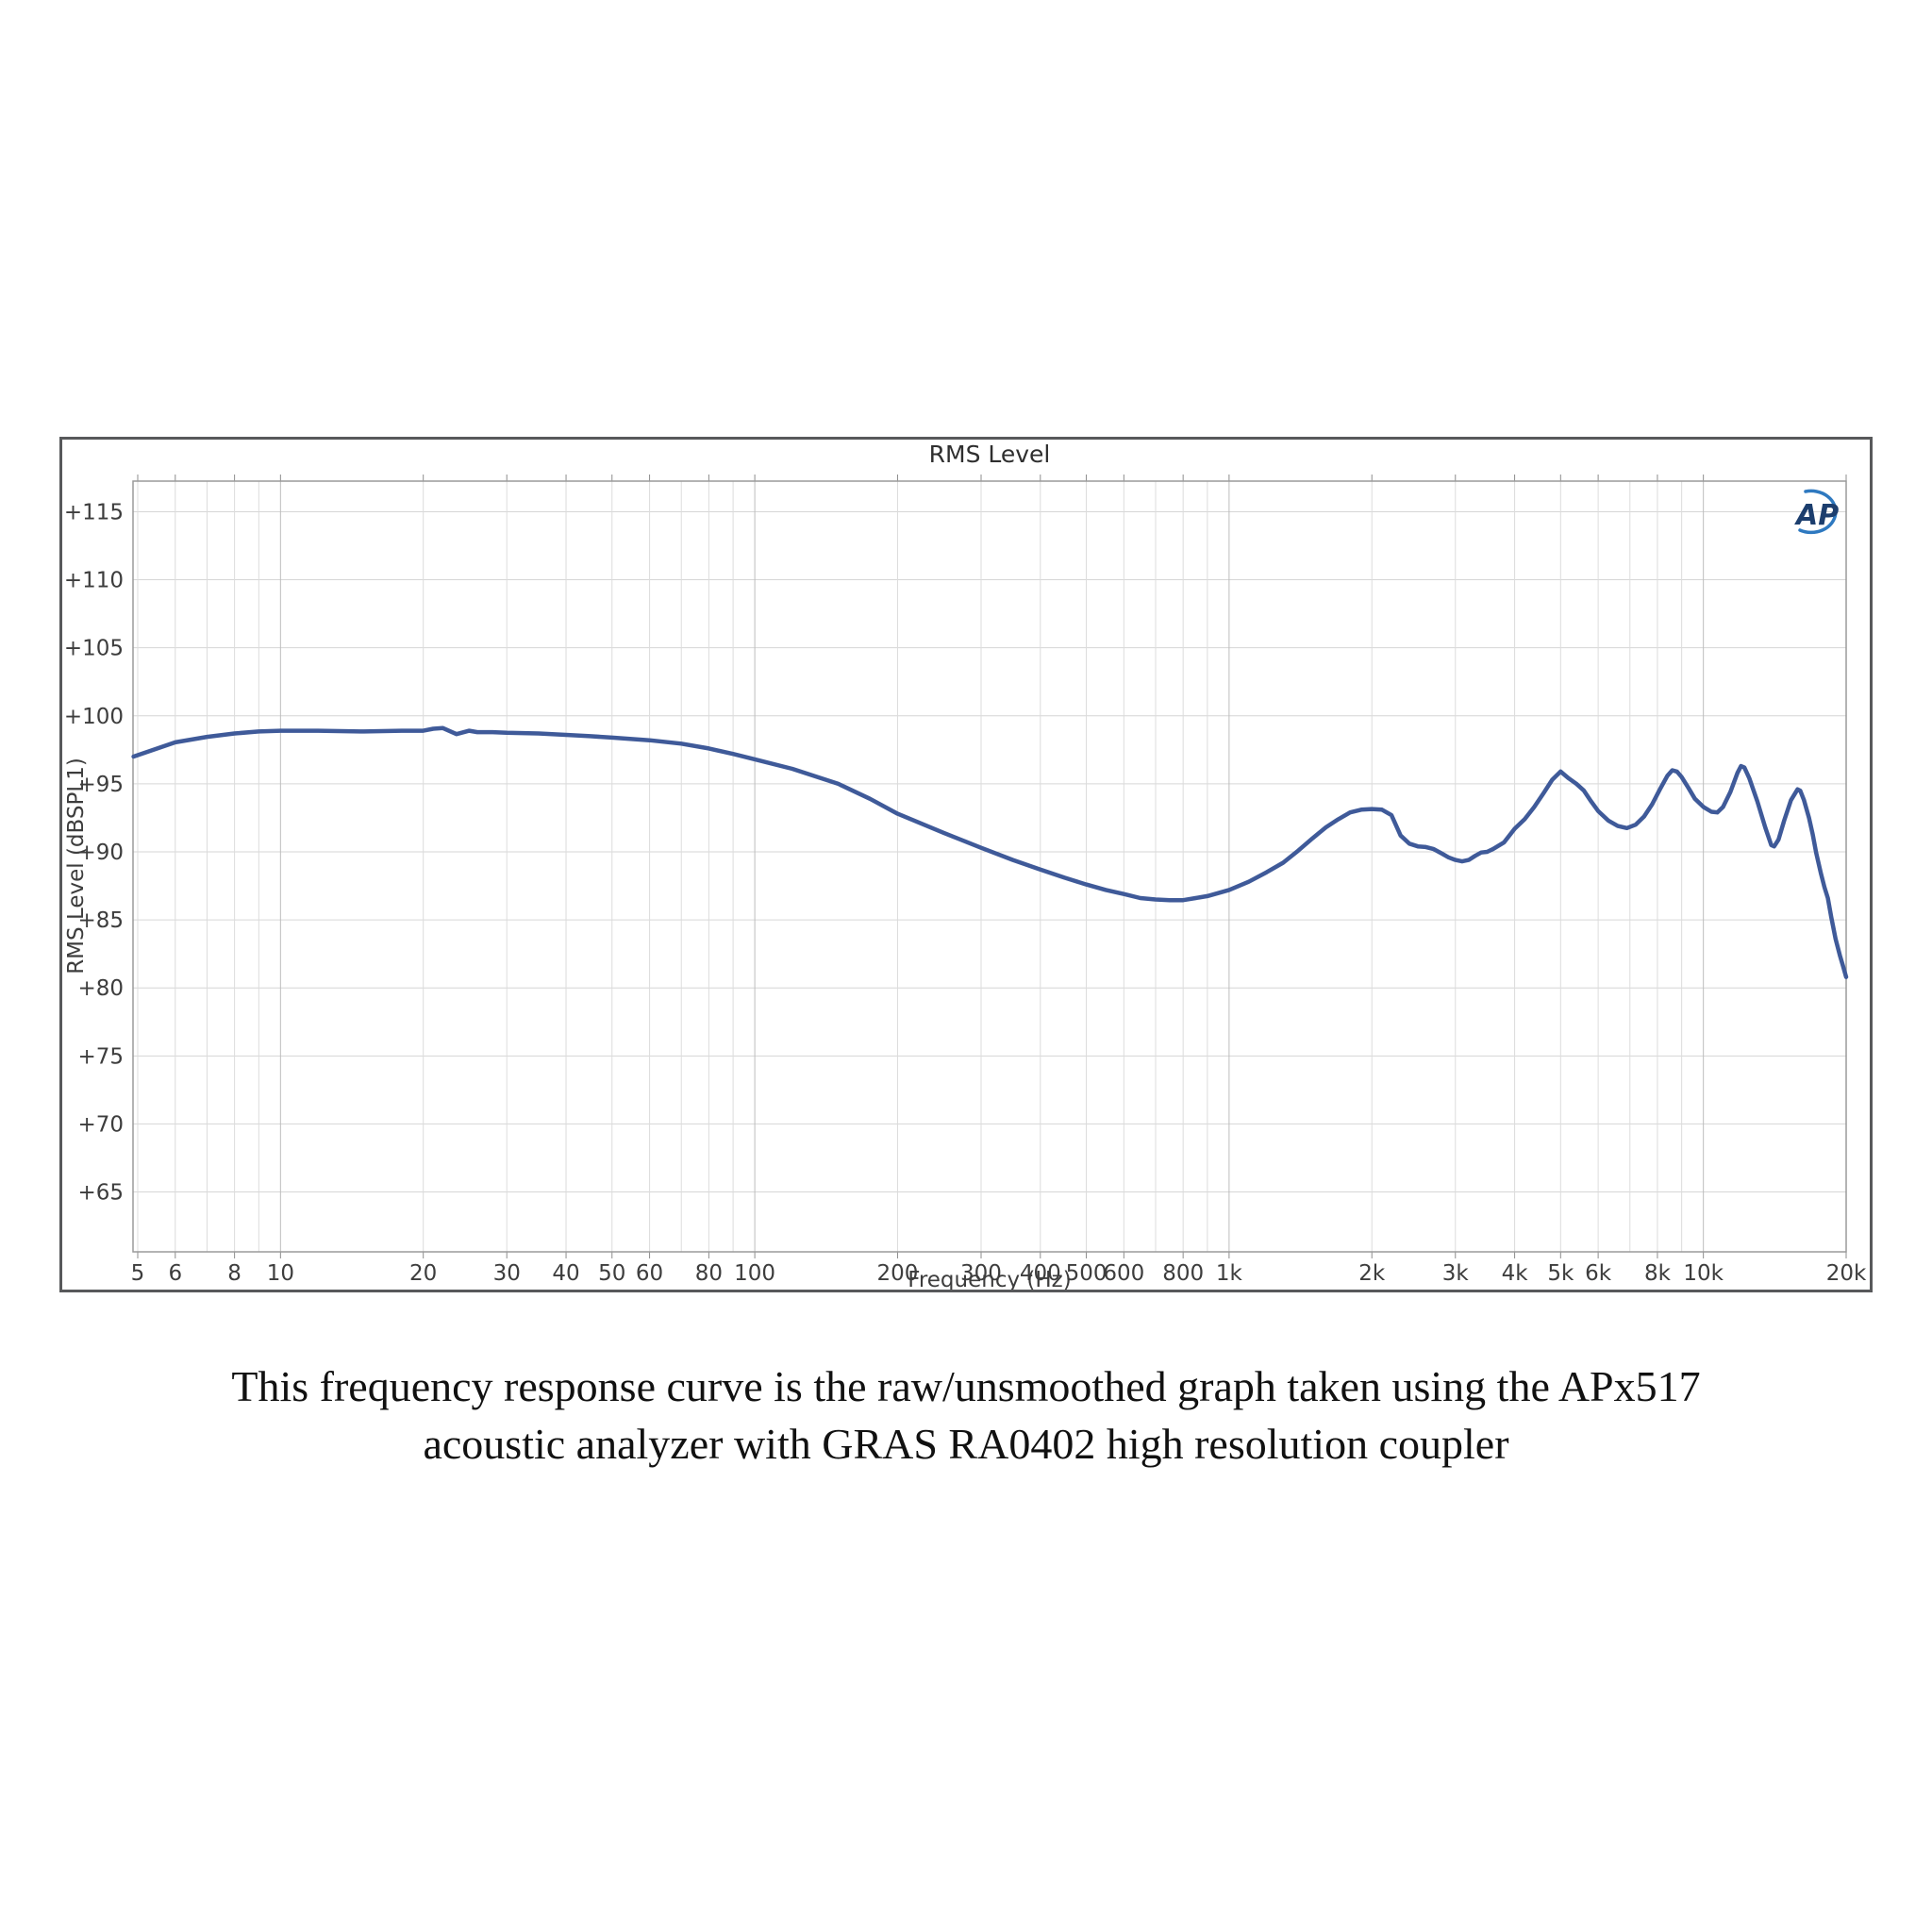 This screenshot has width=1932, height=1932. What do you see at coordinates (100, 1194) in the screenshot?
I see `y-tick-label: +65` at bounding box center [100, 1194].